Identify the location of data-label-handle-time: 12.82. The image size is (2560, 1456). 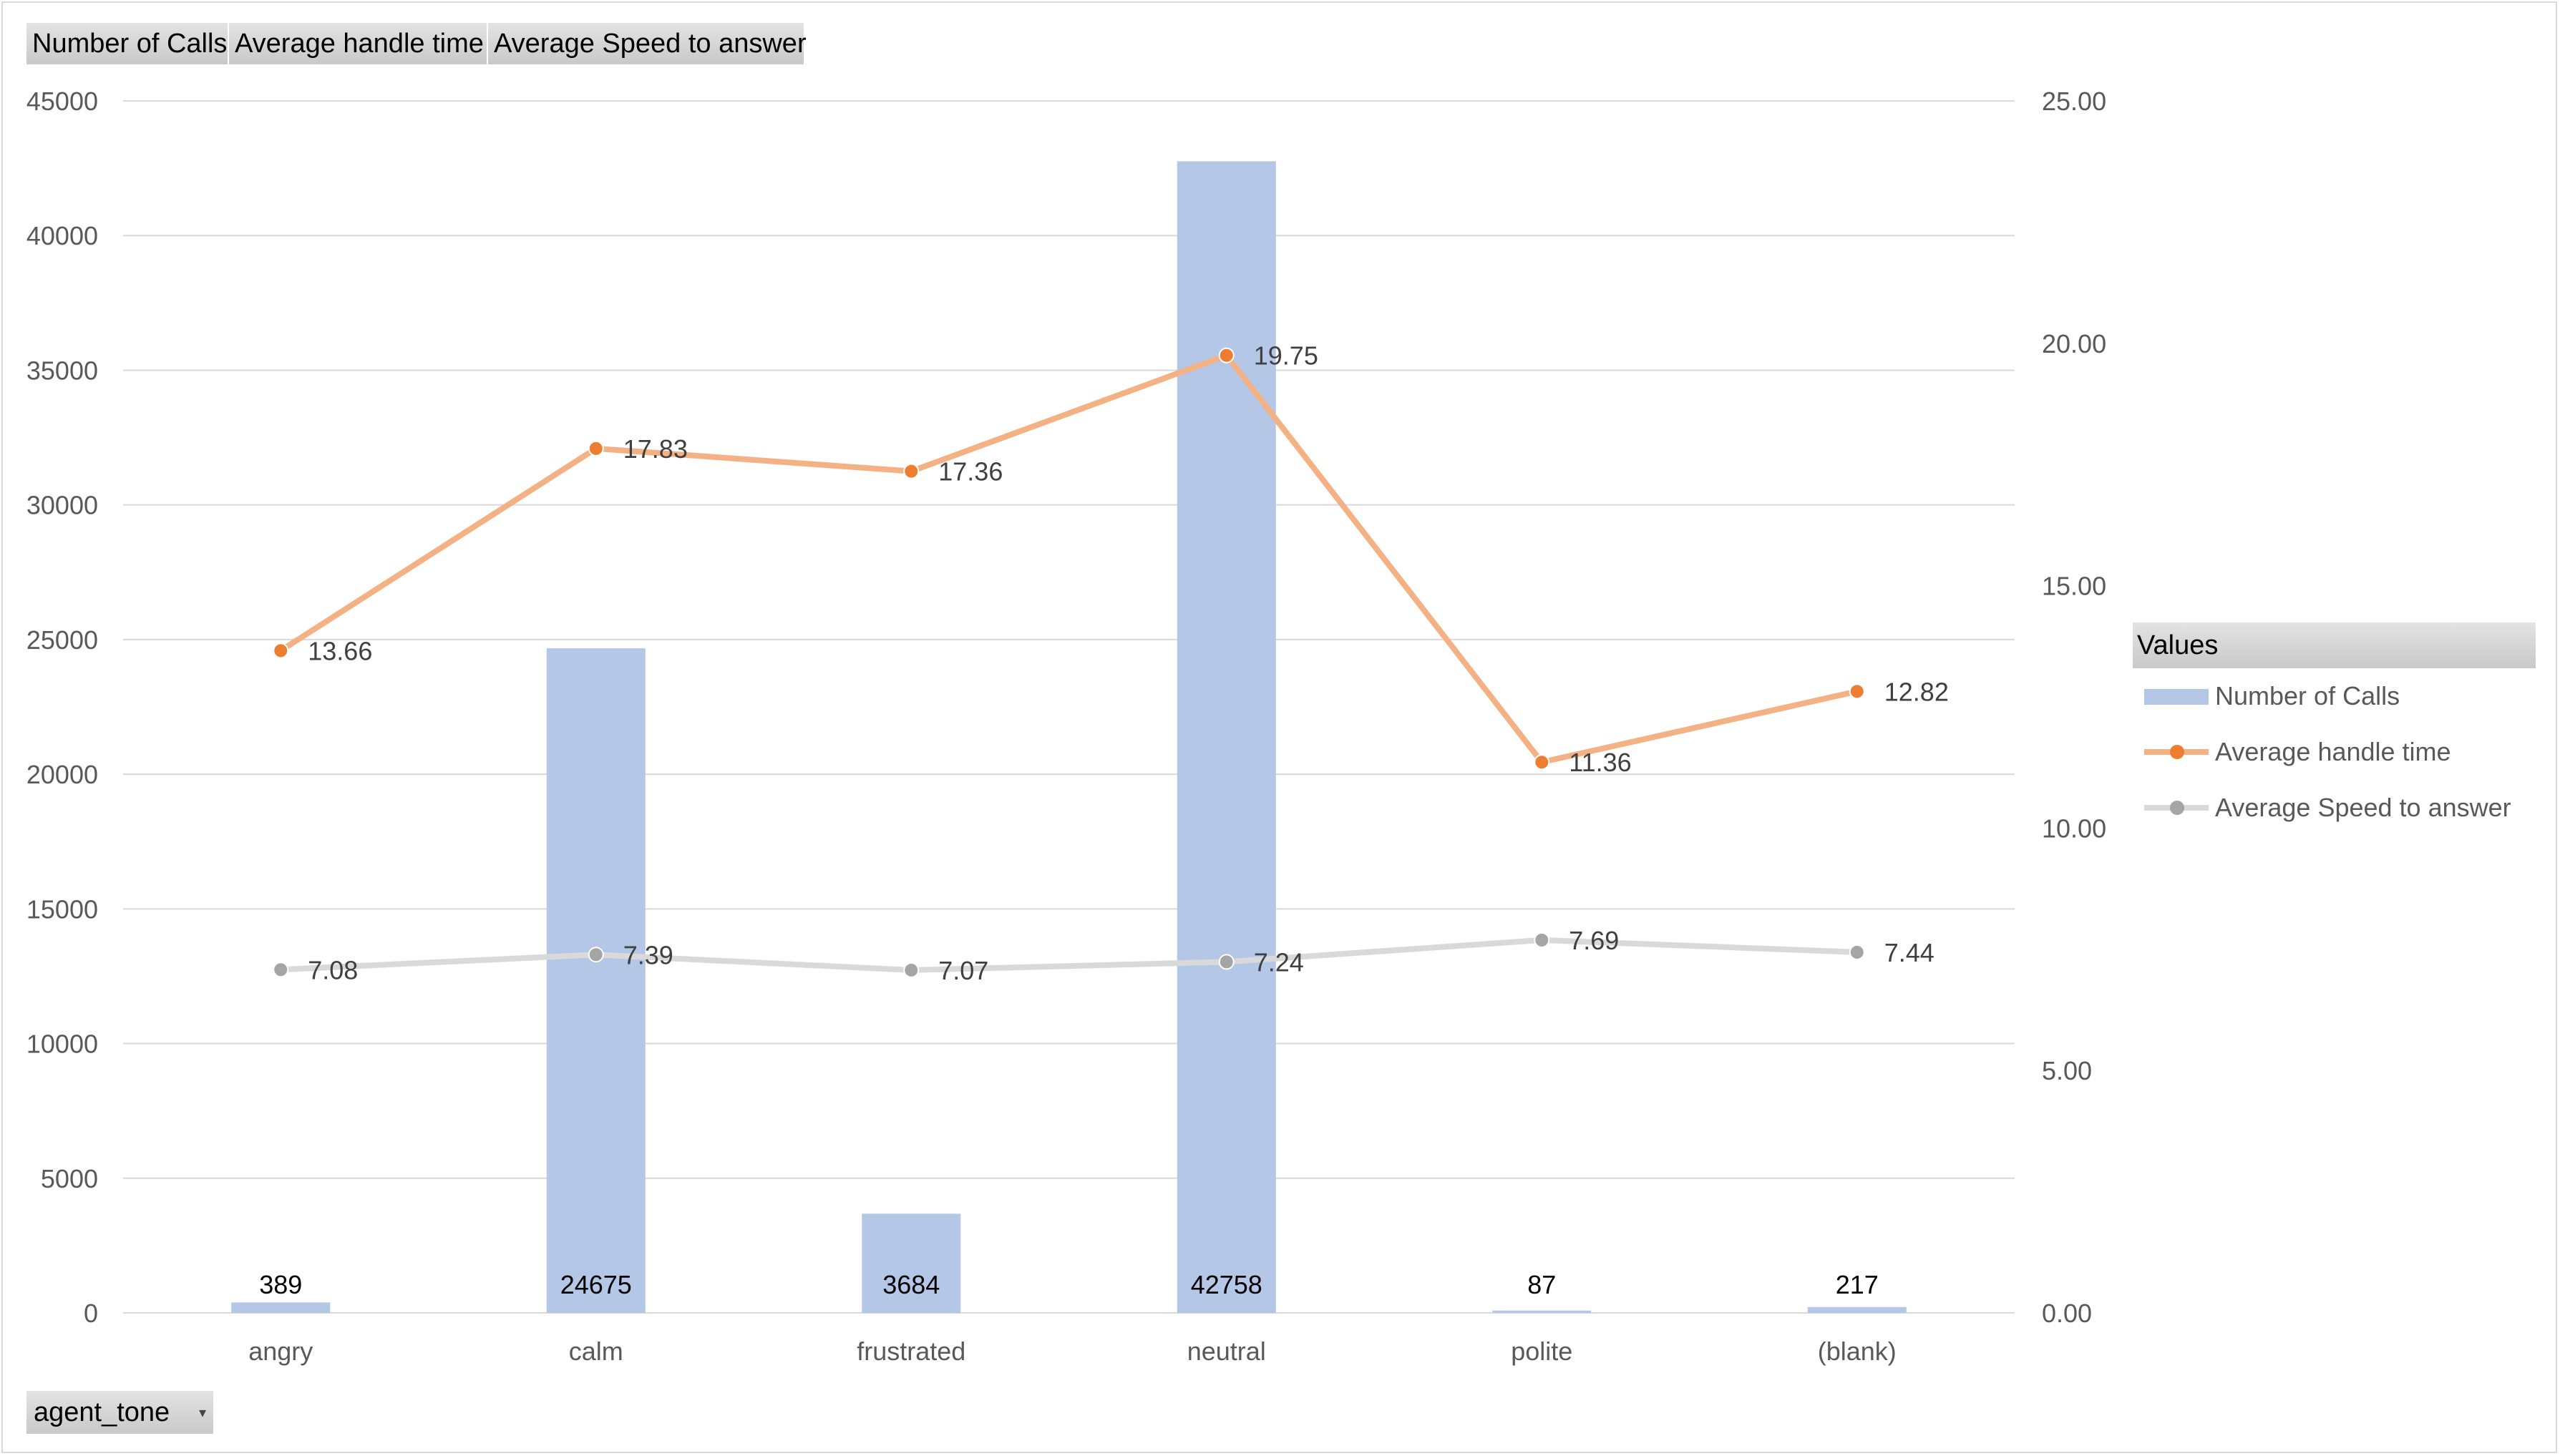
(1916, 691).